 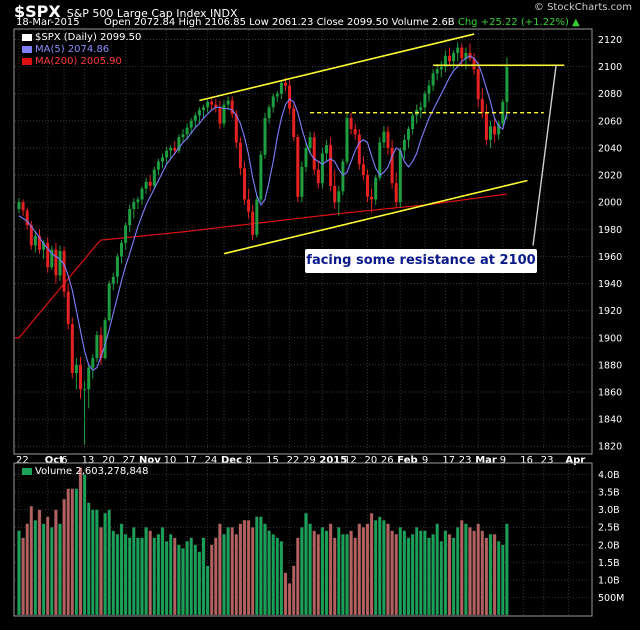 I want to click on exchange-label: INDX, so click(x=224, y=13).